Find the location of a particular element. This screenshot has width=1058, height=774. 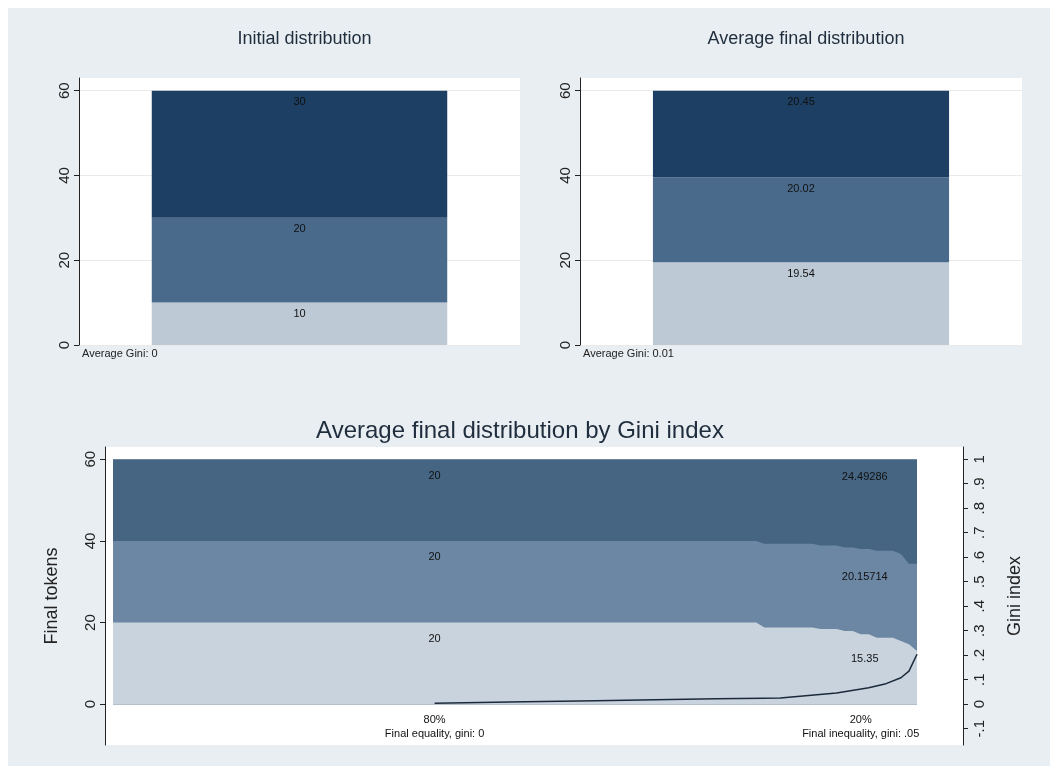

data-label: 20.02 is located at coordinates (801, 187).